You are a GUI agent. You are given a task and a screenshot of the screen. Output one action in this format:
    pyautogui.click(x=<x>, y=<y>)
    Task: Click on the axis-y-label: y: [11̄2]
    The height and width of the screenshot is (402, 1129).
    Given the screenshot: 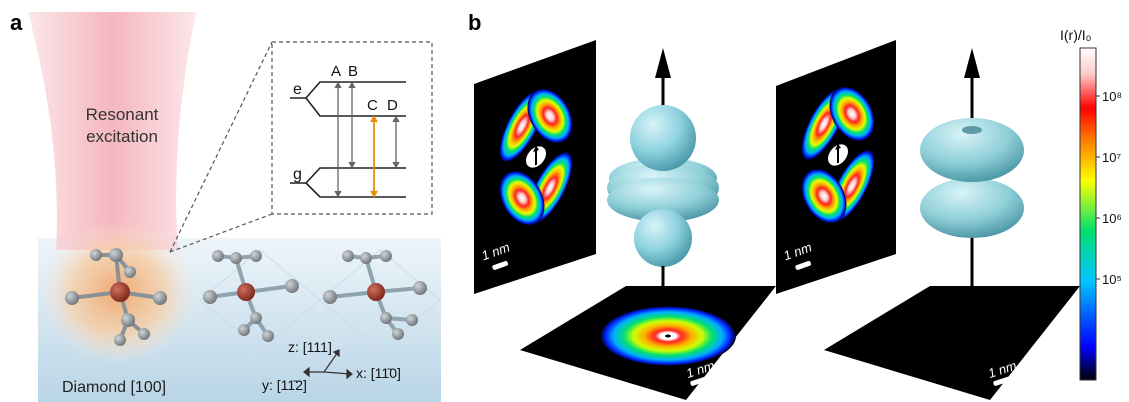 What is the action you would take?
    pyautogui.click(x=284, y=385)
    